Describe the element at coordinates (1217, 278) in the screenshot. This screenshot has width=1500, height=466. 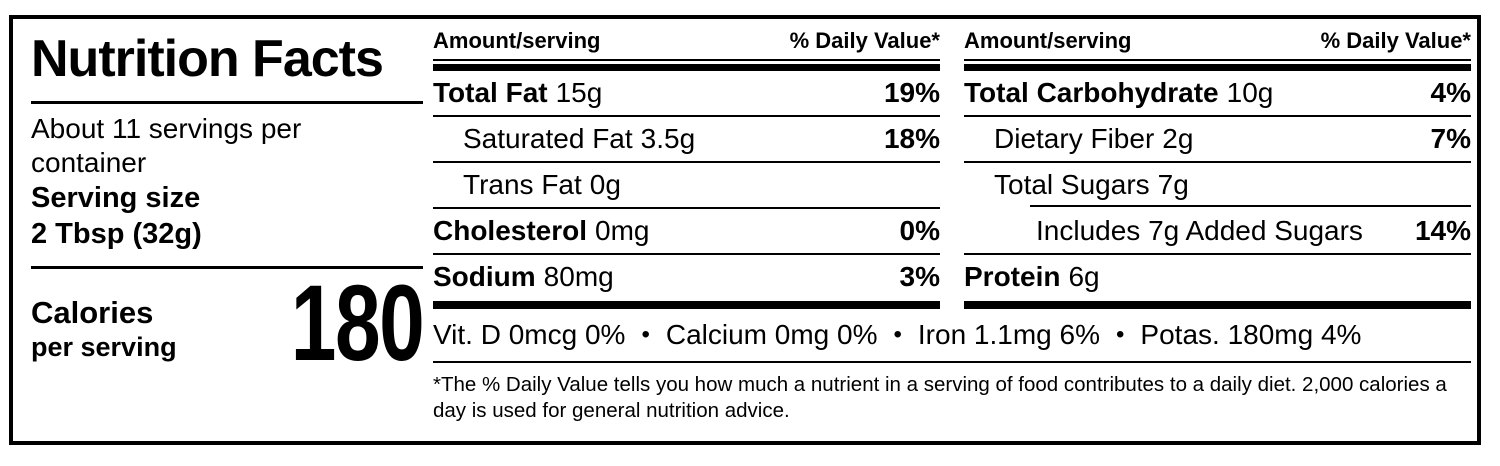
I see `nutrient-row-protein: Protein 6g` at that location.